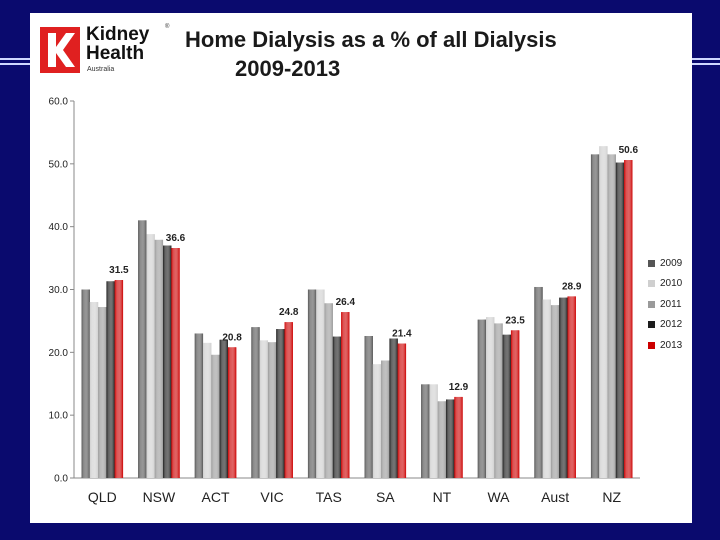 The width and height of the screenshot is (720, 540). What do you see at coordinates (385, 419) in the screenshot?
I see `bar-shade-2011-sa` at bounding box center [385, 419].